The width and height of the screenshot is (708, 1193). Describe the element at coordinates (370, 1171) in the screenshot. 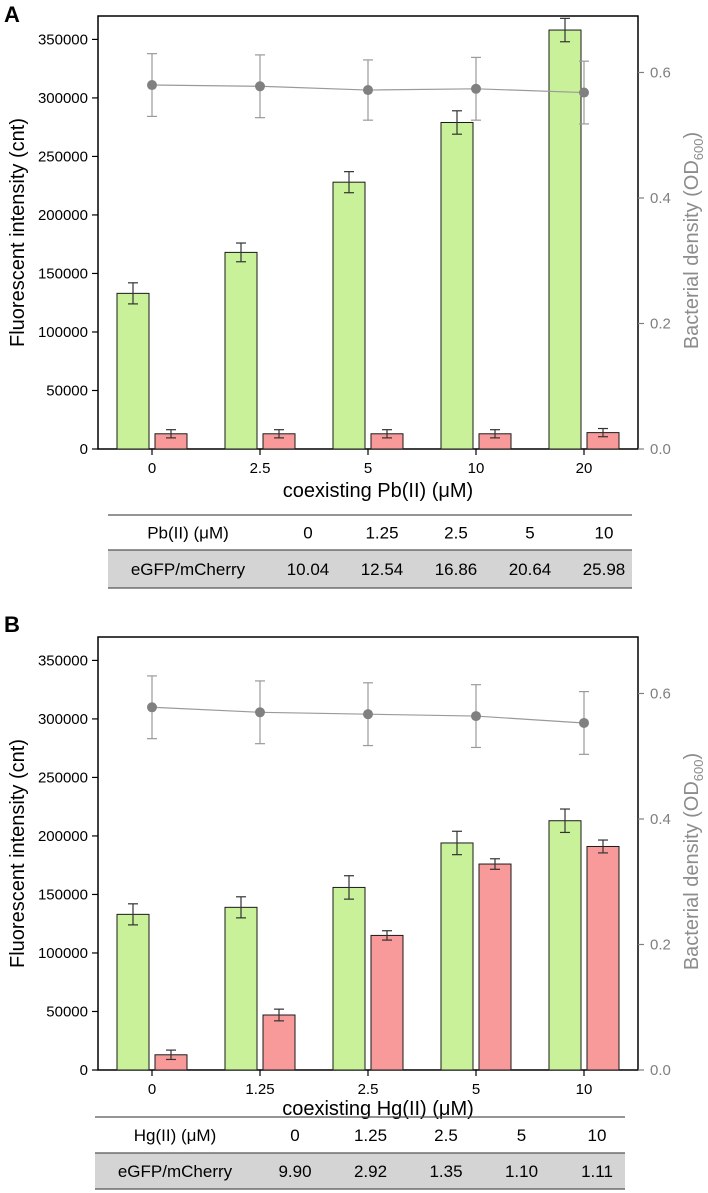

I see `table-data-cell: 2.92` at that location.